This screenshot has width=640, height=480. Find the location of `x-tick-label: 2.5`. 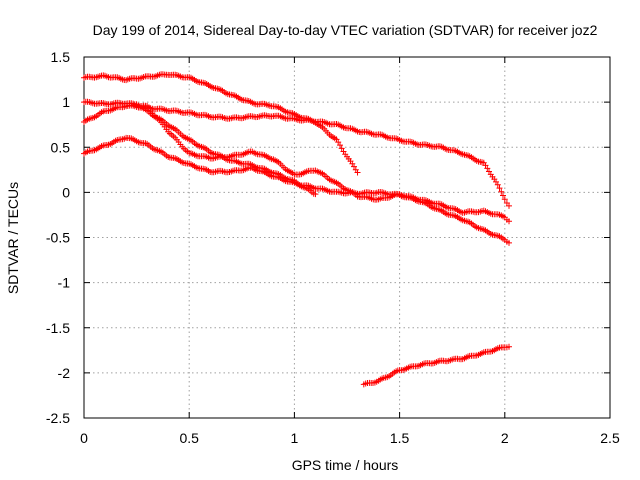

x-tick-label: 2.5 is located at coordinates (610, 438).